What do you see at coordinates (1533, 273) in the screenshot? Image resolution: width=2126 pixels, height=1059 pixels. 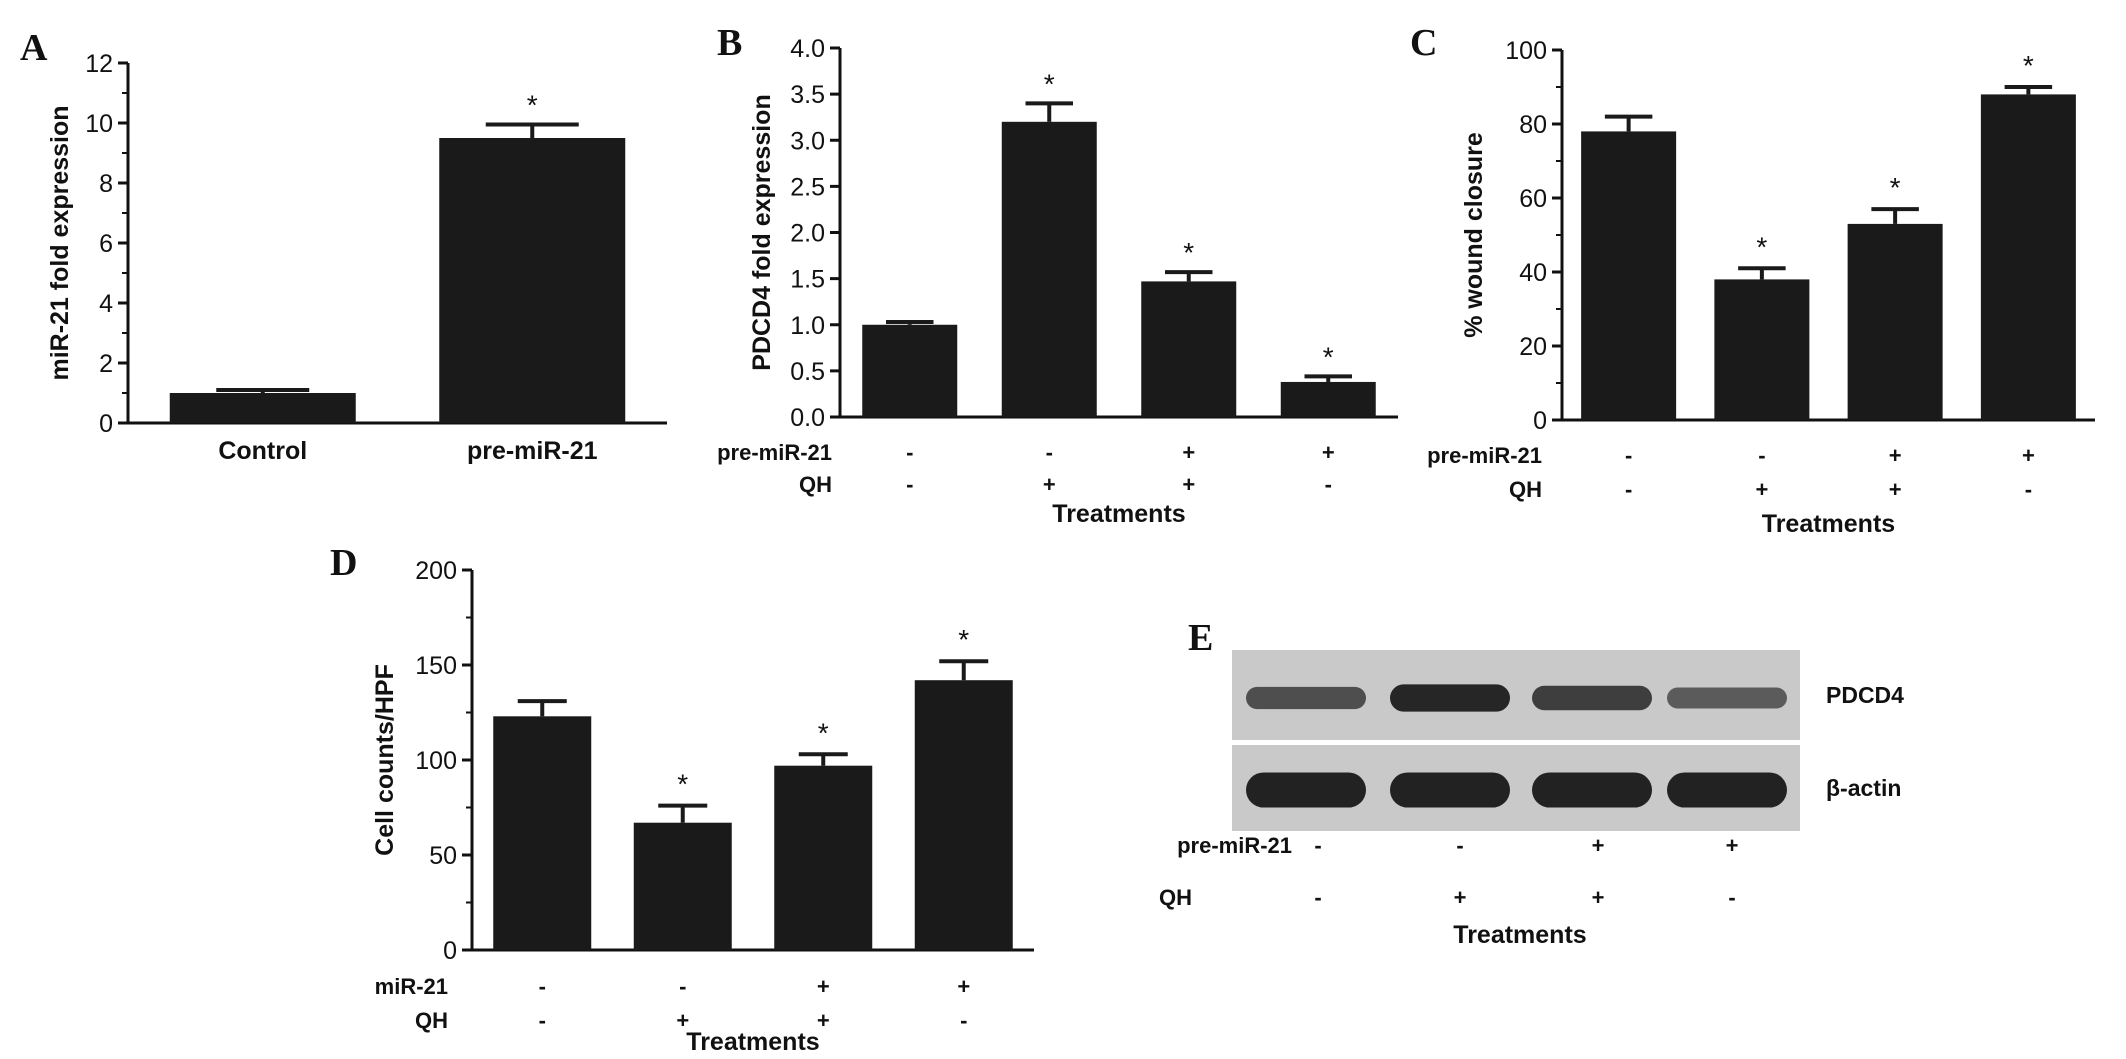 I see `y-tick-label: 40` at bounding box center [1533, 273].